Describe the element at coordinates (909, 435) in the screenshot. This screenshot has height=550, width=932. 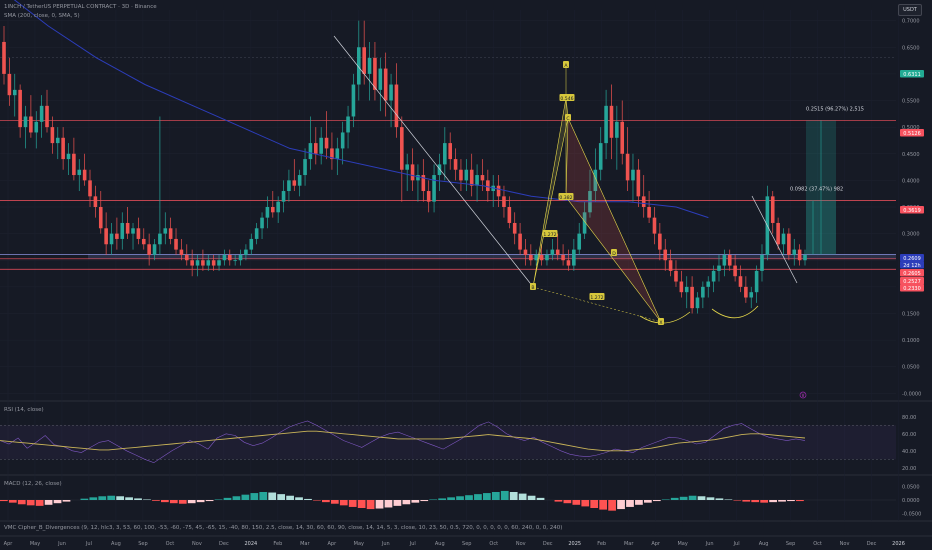
I see `rsi-tick-label: 60.00` at that location.